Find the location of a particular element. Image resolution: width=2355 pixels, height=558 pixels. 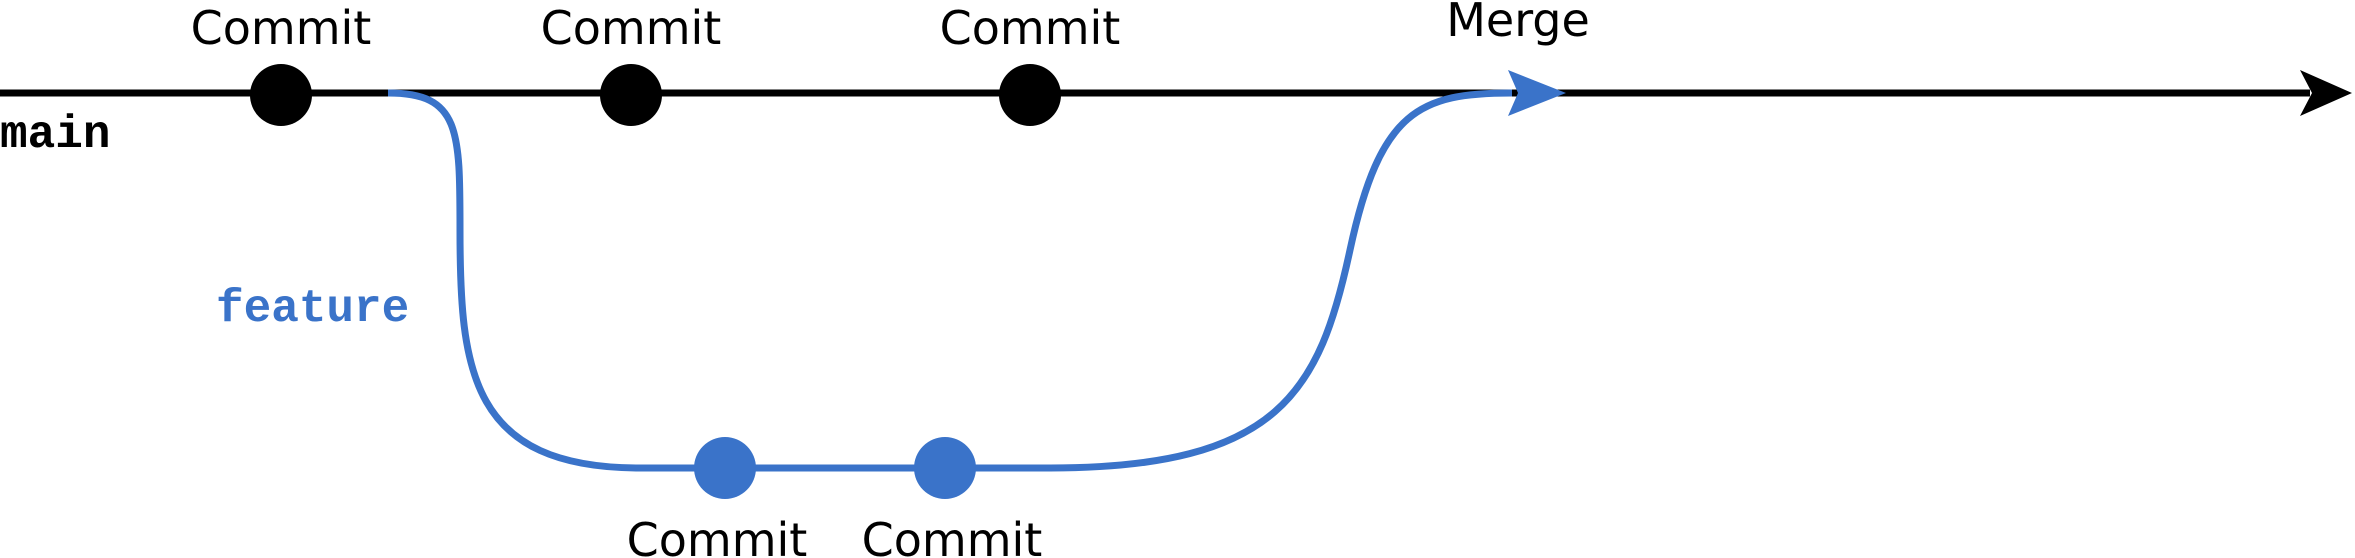

main-branch-label: main is located at coordinates (55, 135).